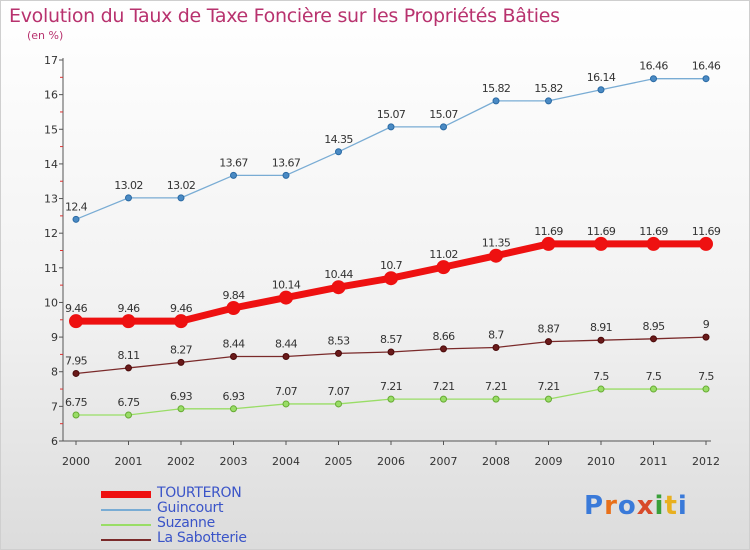 The image size is (750, 550). I want to click on data-label-suzanne: 6.93, so click(233, 396).